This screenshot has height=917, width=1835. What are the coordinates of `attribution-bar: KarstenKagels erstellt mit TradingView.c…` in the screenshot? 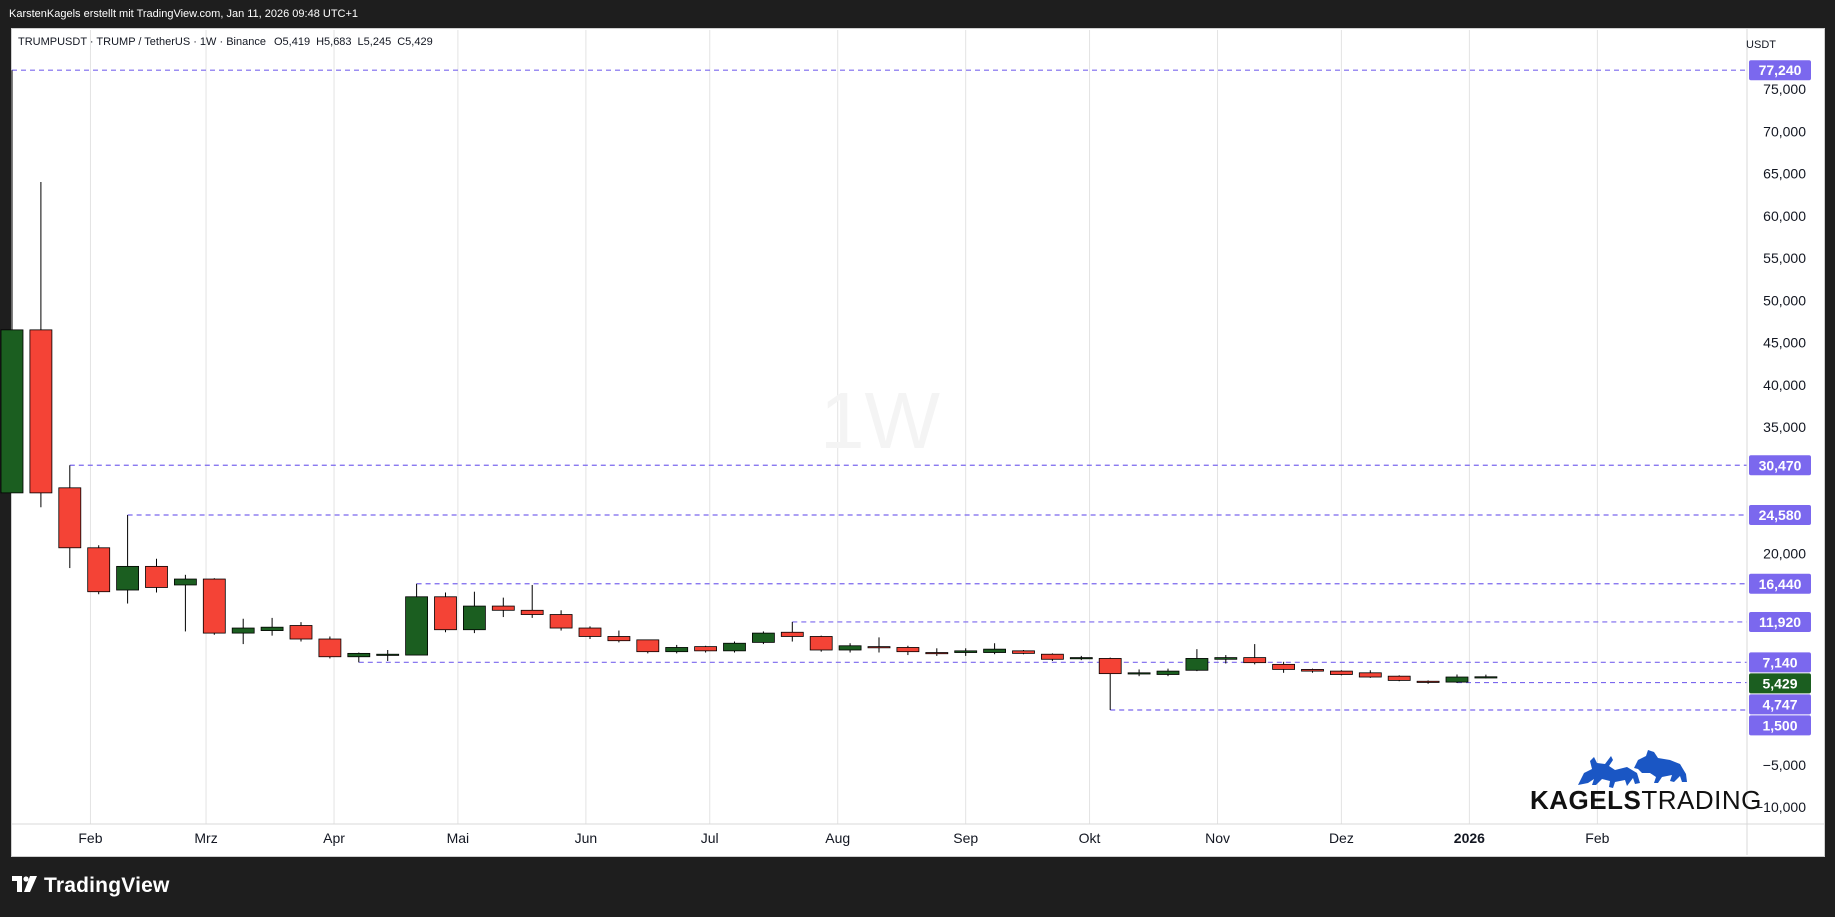 It's located at (917, 14).